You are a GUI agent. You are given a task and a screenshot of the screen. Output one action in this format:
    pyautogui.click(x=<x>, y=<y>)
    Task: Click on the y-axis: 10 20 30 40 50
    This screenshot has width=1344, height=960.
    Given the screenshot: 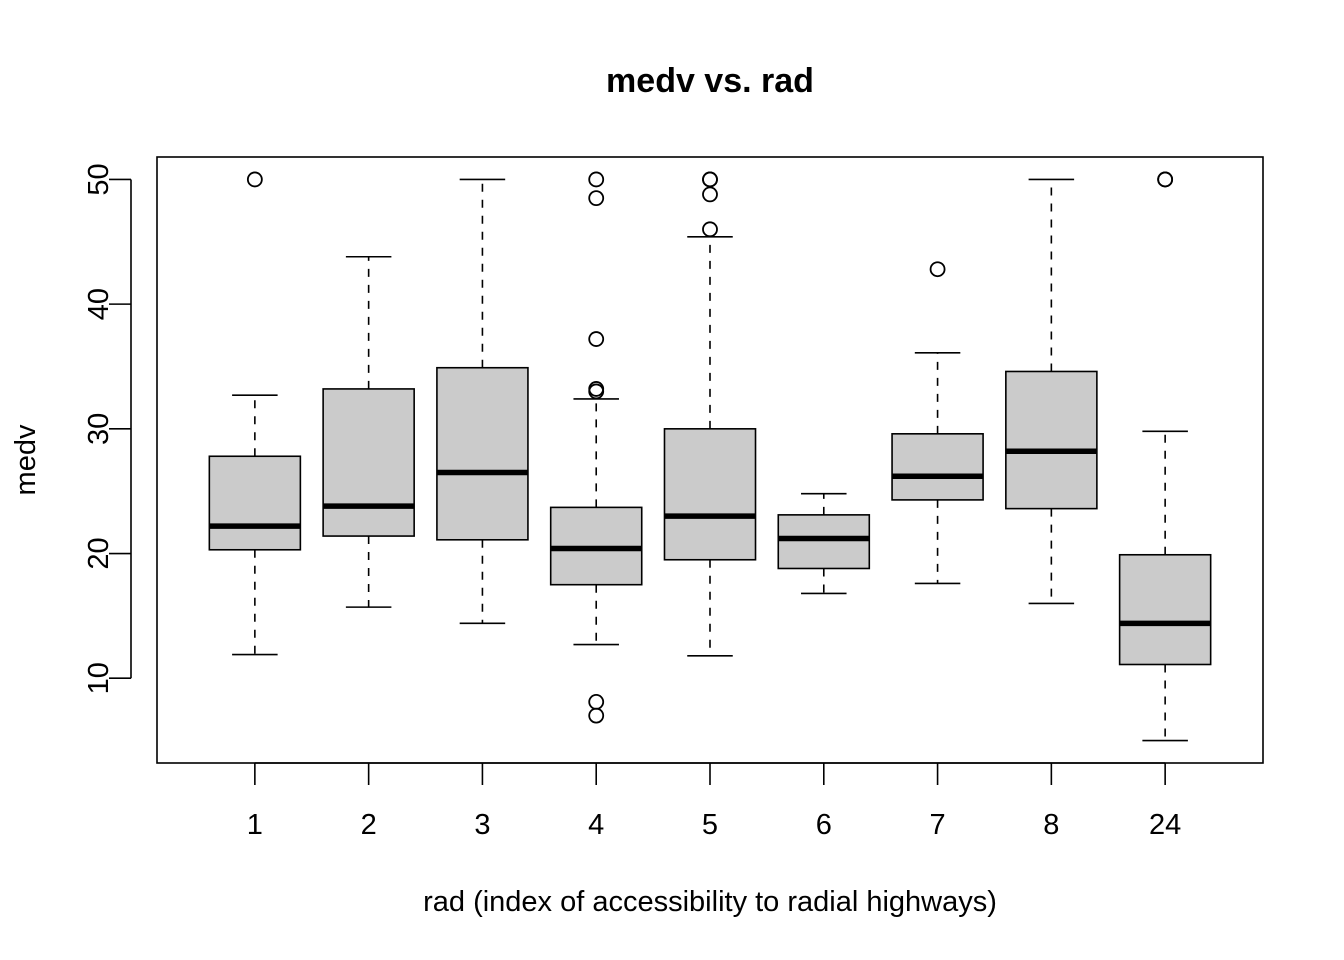 What is the action you would take?
    pyautogui.click(x=107, y=428)
    